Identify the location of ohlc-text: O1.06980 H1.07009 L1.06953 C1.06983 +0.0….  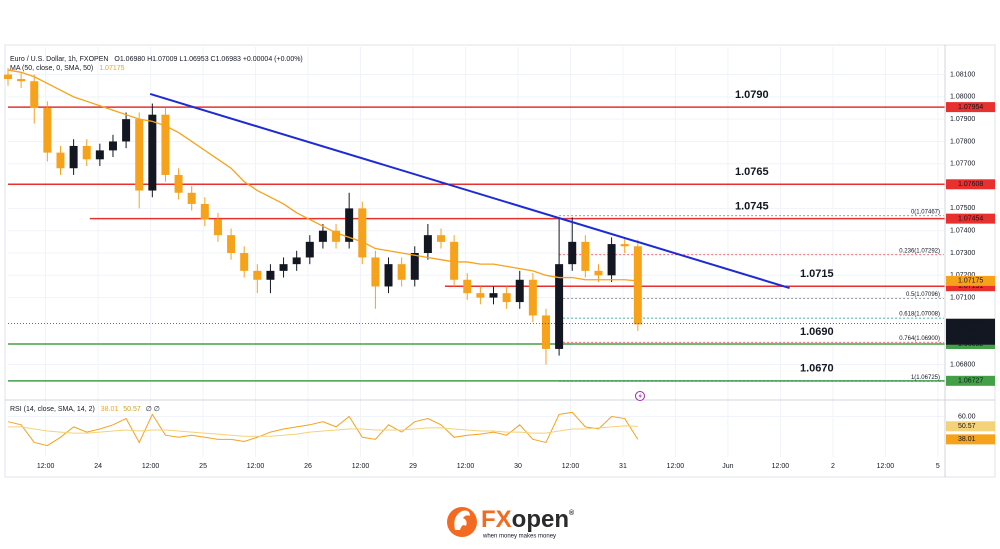
(208, 59).